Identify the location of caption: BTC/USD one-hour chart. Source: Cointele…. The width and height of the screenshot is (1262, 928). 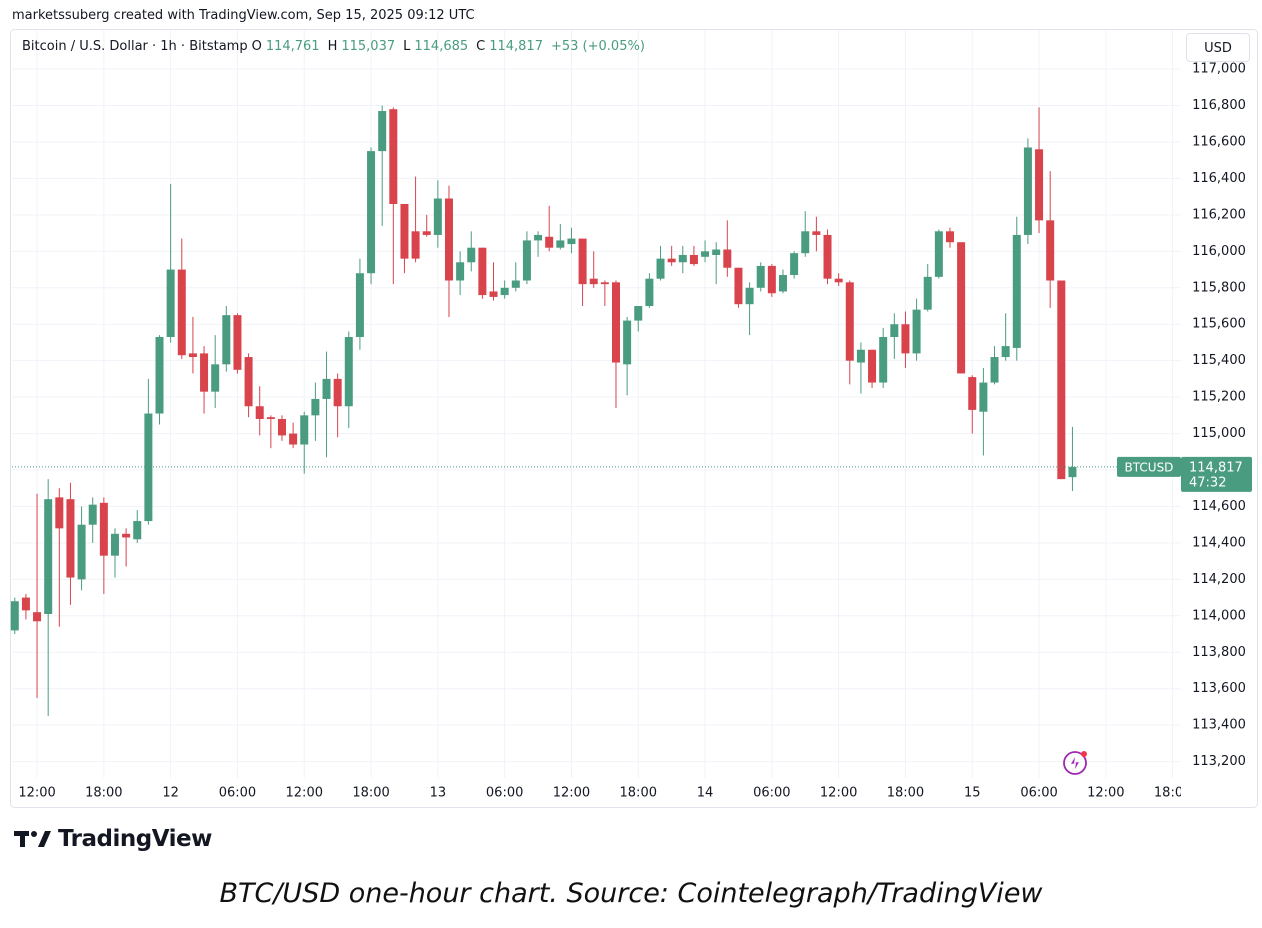
(631, 893).